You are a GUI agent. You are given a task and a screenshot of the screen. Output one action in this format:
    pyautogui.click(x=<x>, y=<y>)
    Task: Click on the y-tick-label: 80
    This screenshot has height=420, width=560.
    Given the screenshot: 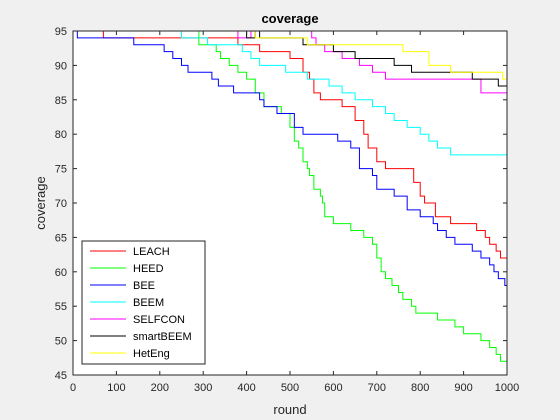 What is the action you would take?
    pyautogui.click(x=61, y=135)
    